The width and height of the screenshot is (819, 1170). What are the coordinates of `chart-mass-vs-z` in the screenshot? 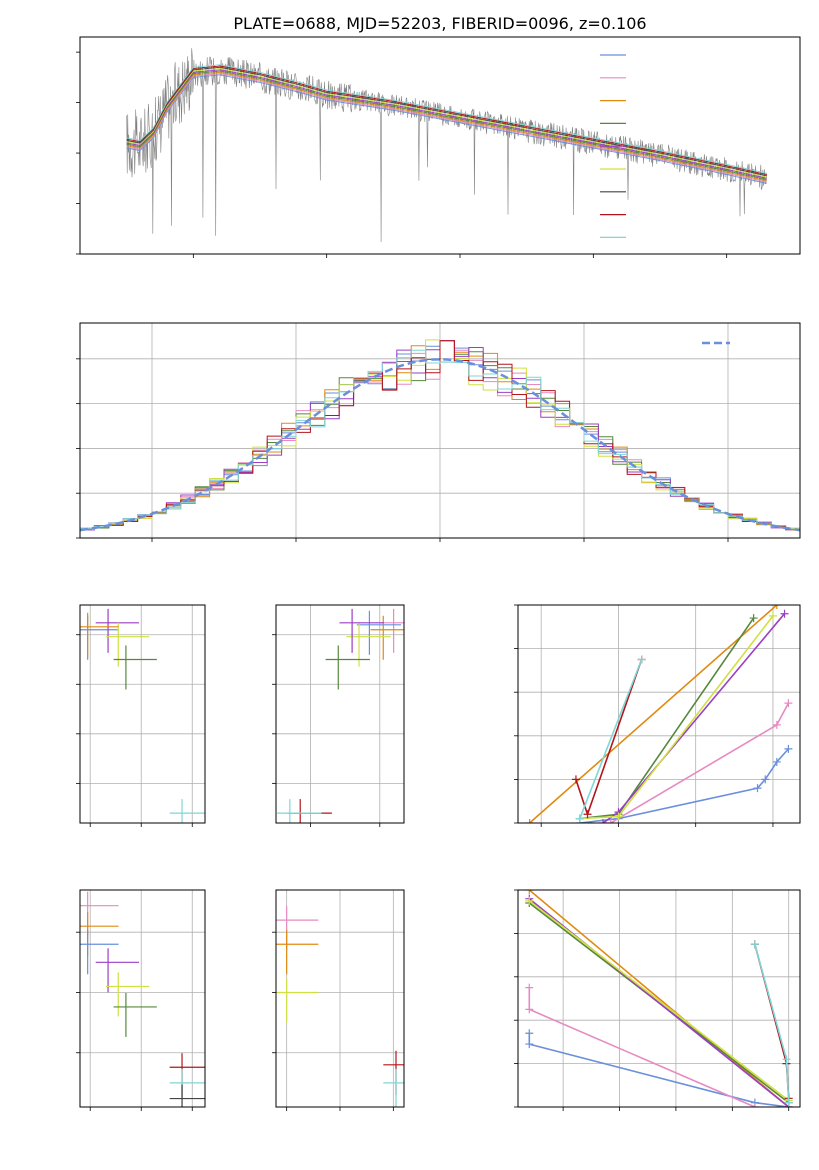 It's located at (141, 1000).